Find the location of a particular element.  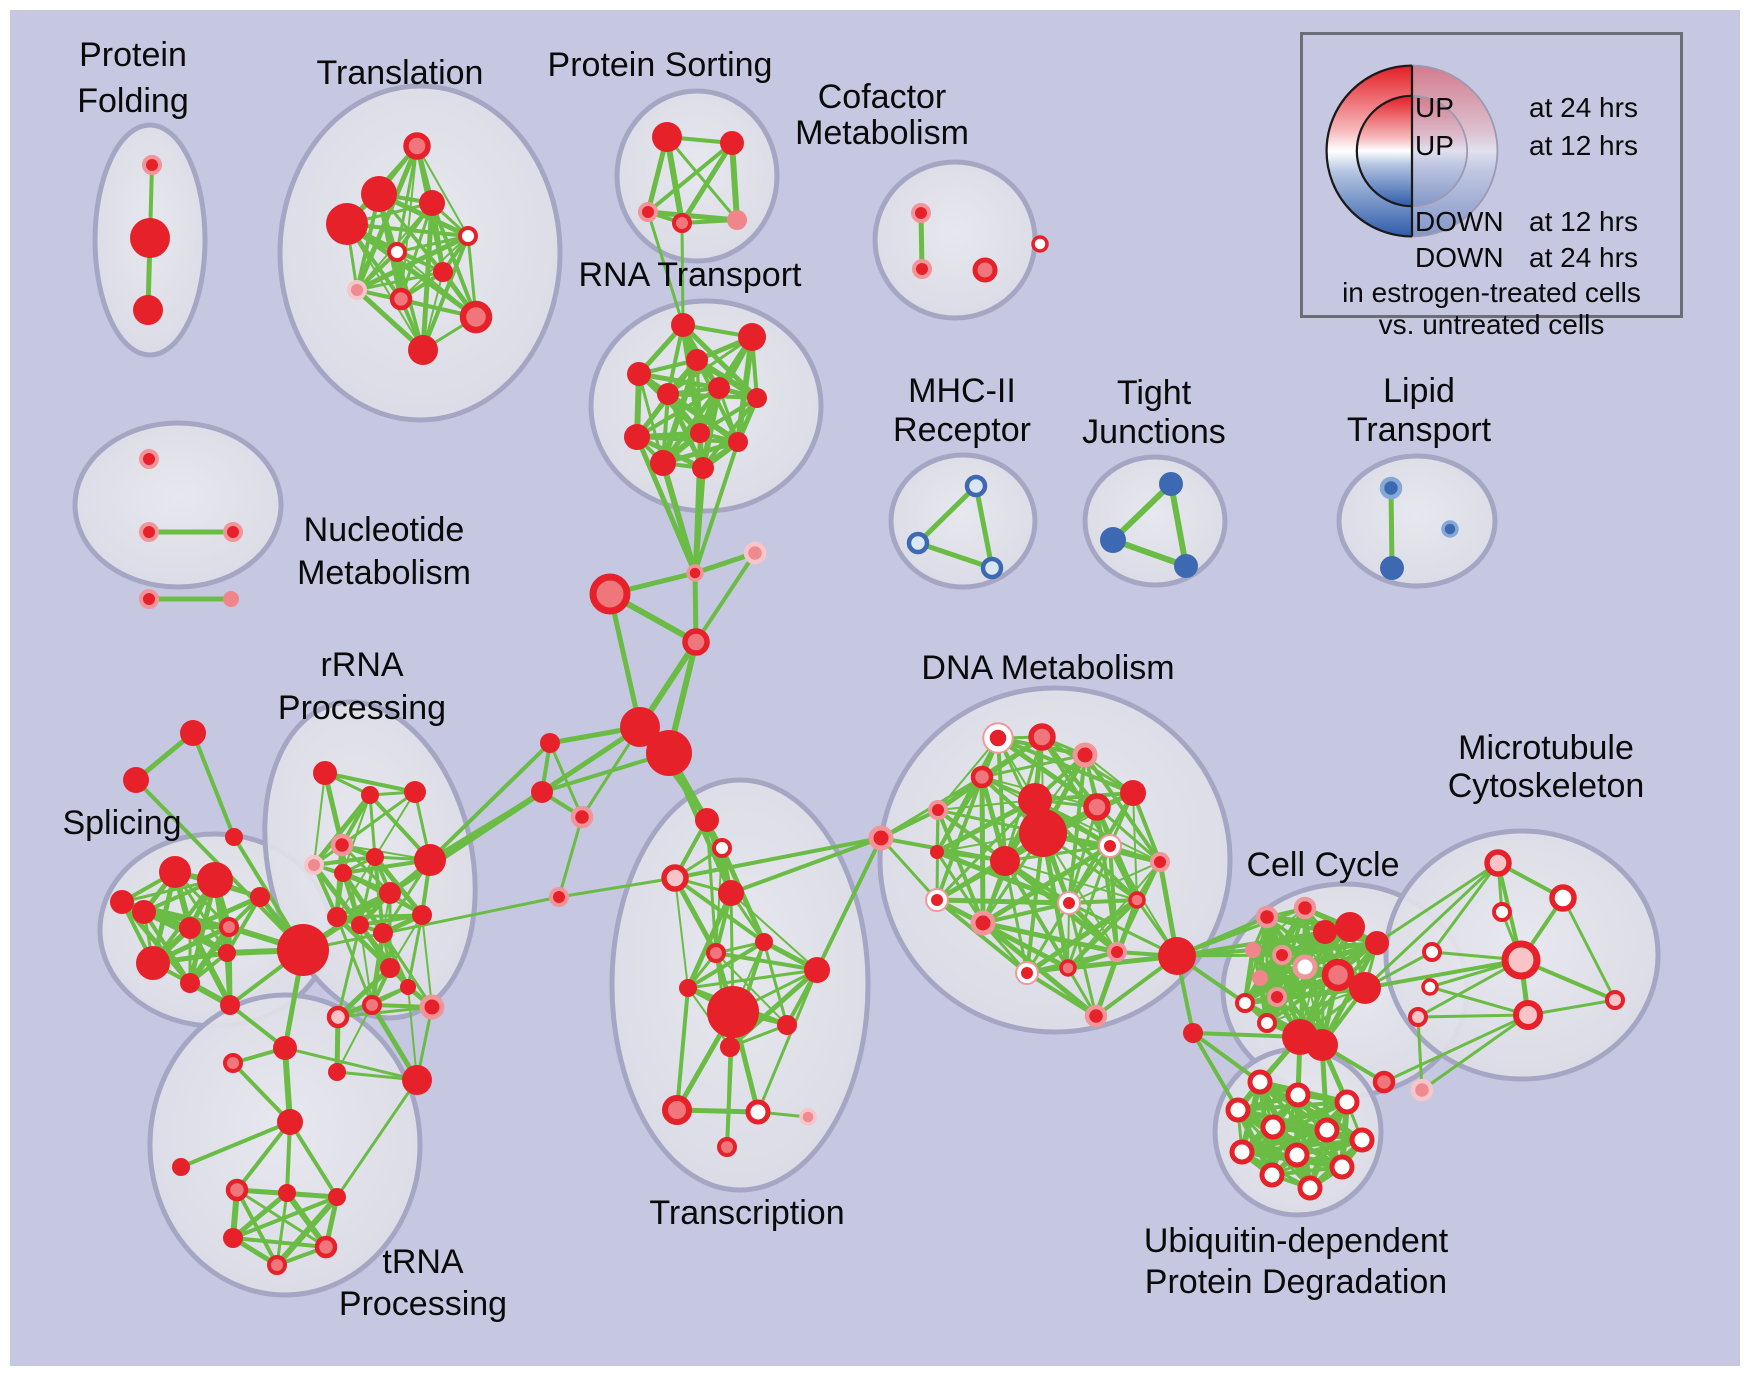

node-cf1 is located at coordinates (921, 213).